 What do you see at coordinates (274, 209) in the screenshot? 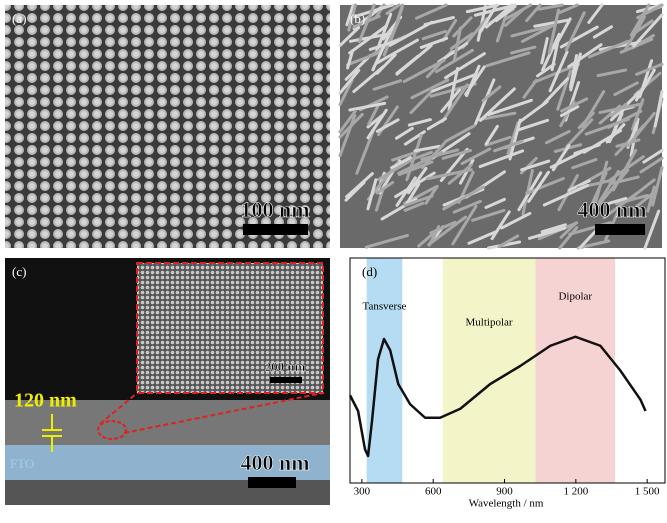
I see `scale-bar-label: 100 nm` at bounding box center [274, 209].